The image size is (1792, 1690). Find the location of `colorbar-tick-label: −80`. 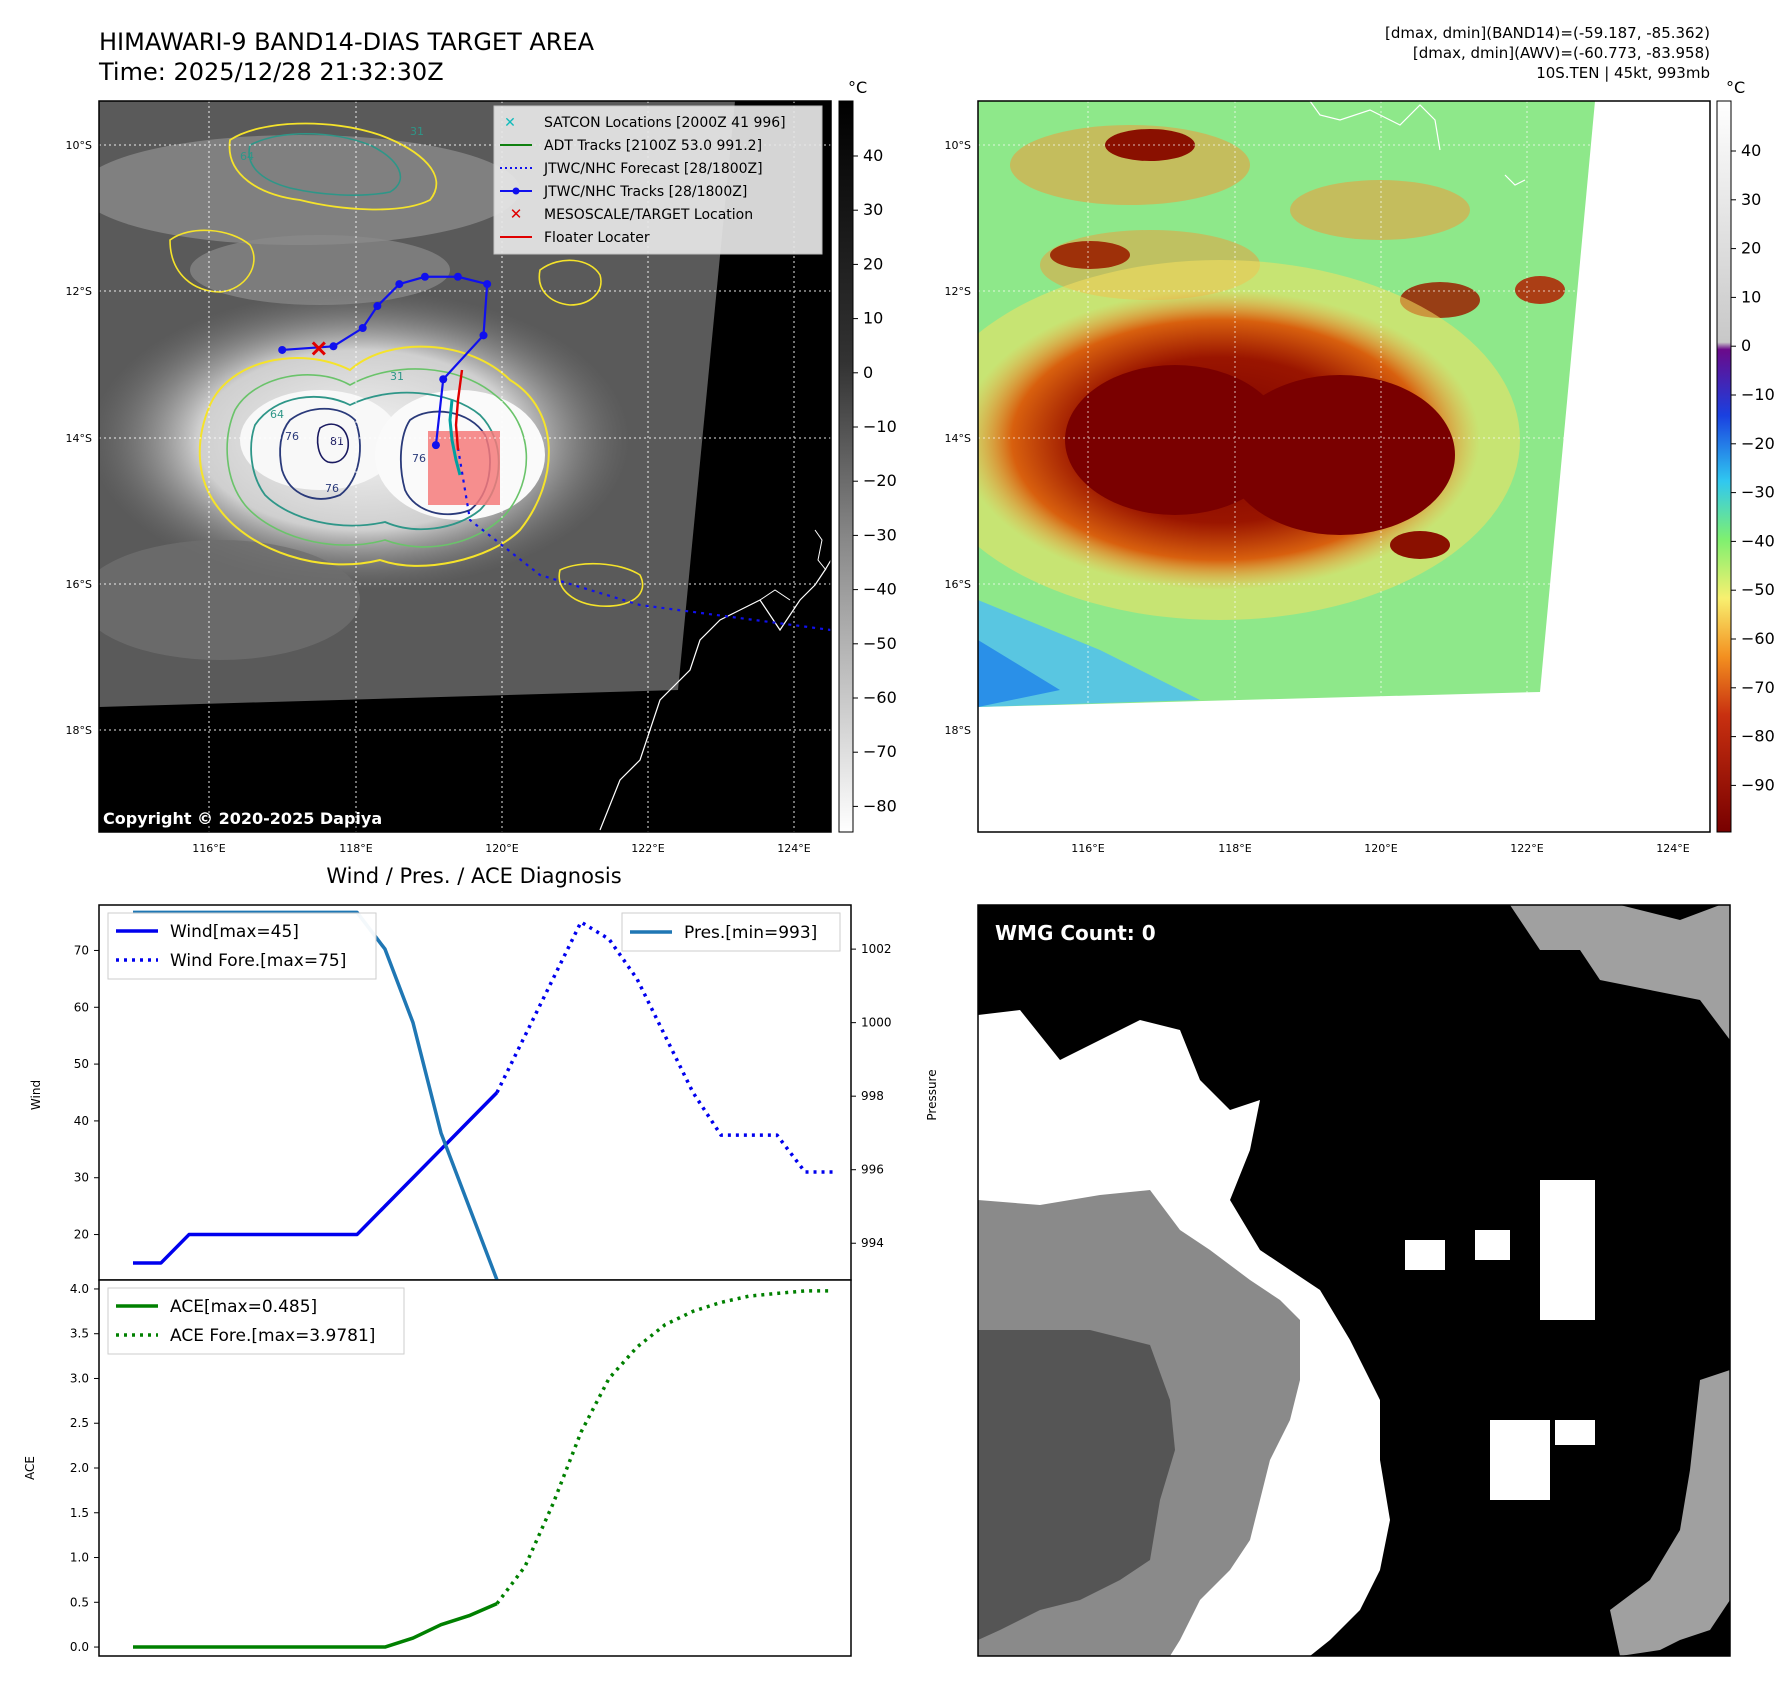

colorbar-tick-label: −80 is located at coordinates (1758, 736).